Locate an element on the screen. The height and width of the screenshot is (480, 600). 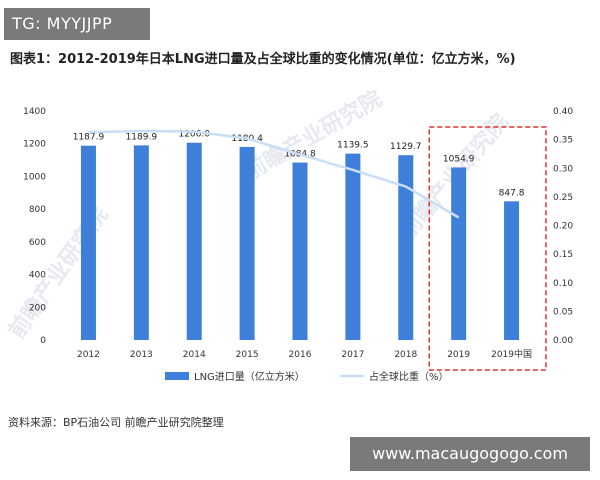
y-left-tick-label: 200 is located at coordinates (37, 308).